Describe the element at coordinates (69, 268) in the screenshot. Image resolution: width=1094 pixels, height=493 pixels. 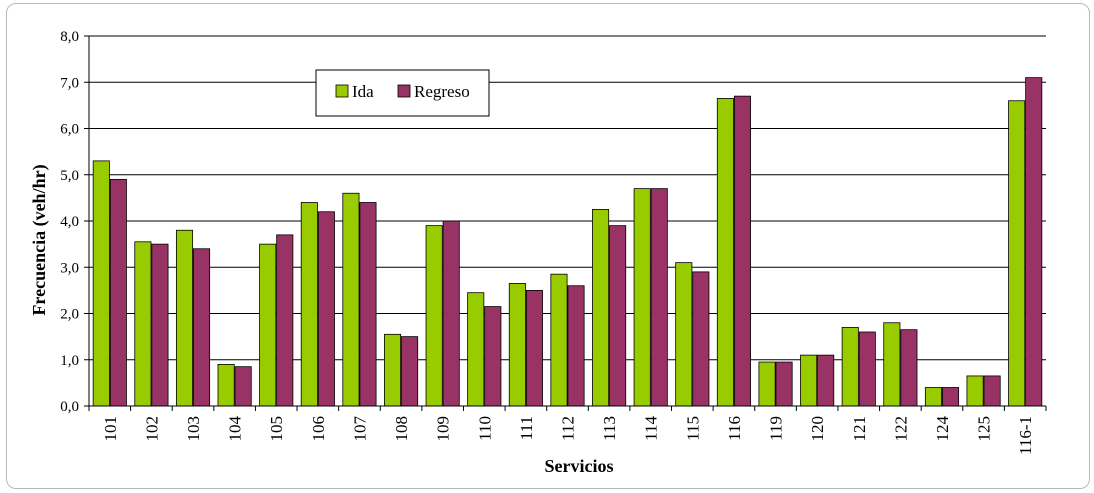
I see `y-tick-label: 3,0` at that location.